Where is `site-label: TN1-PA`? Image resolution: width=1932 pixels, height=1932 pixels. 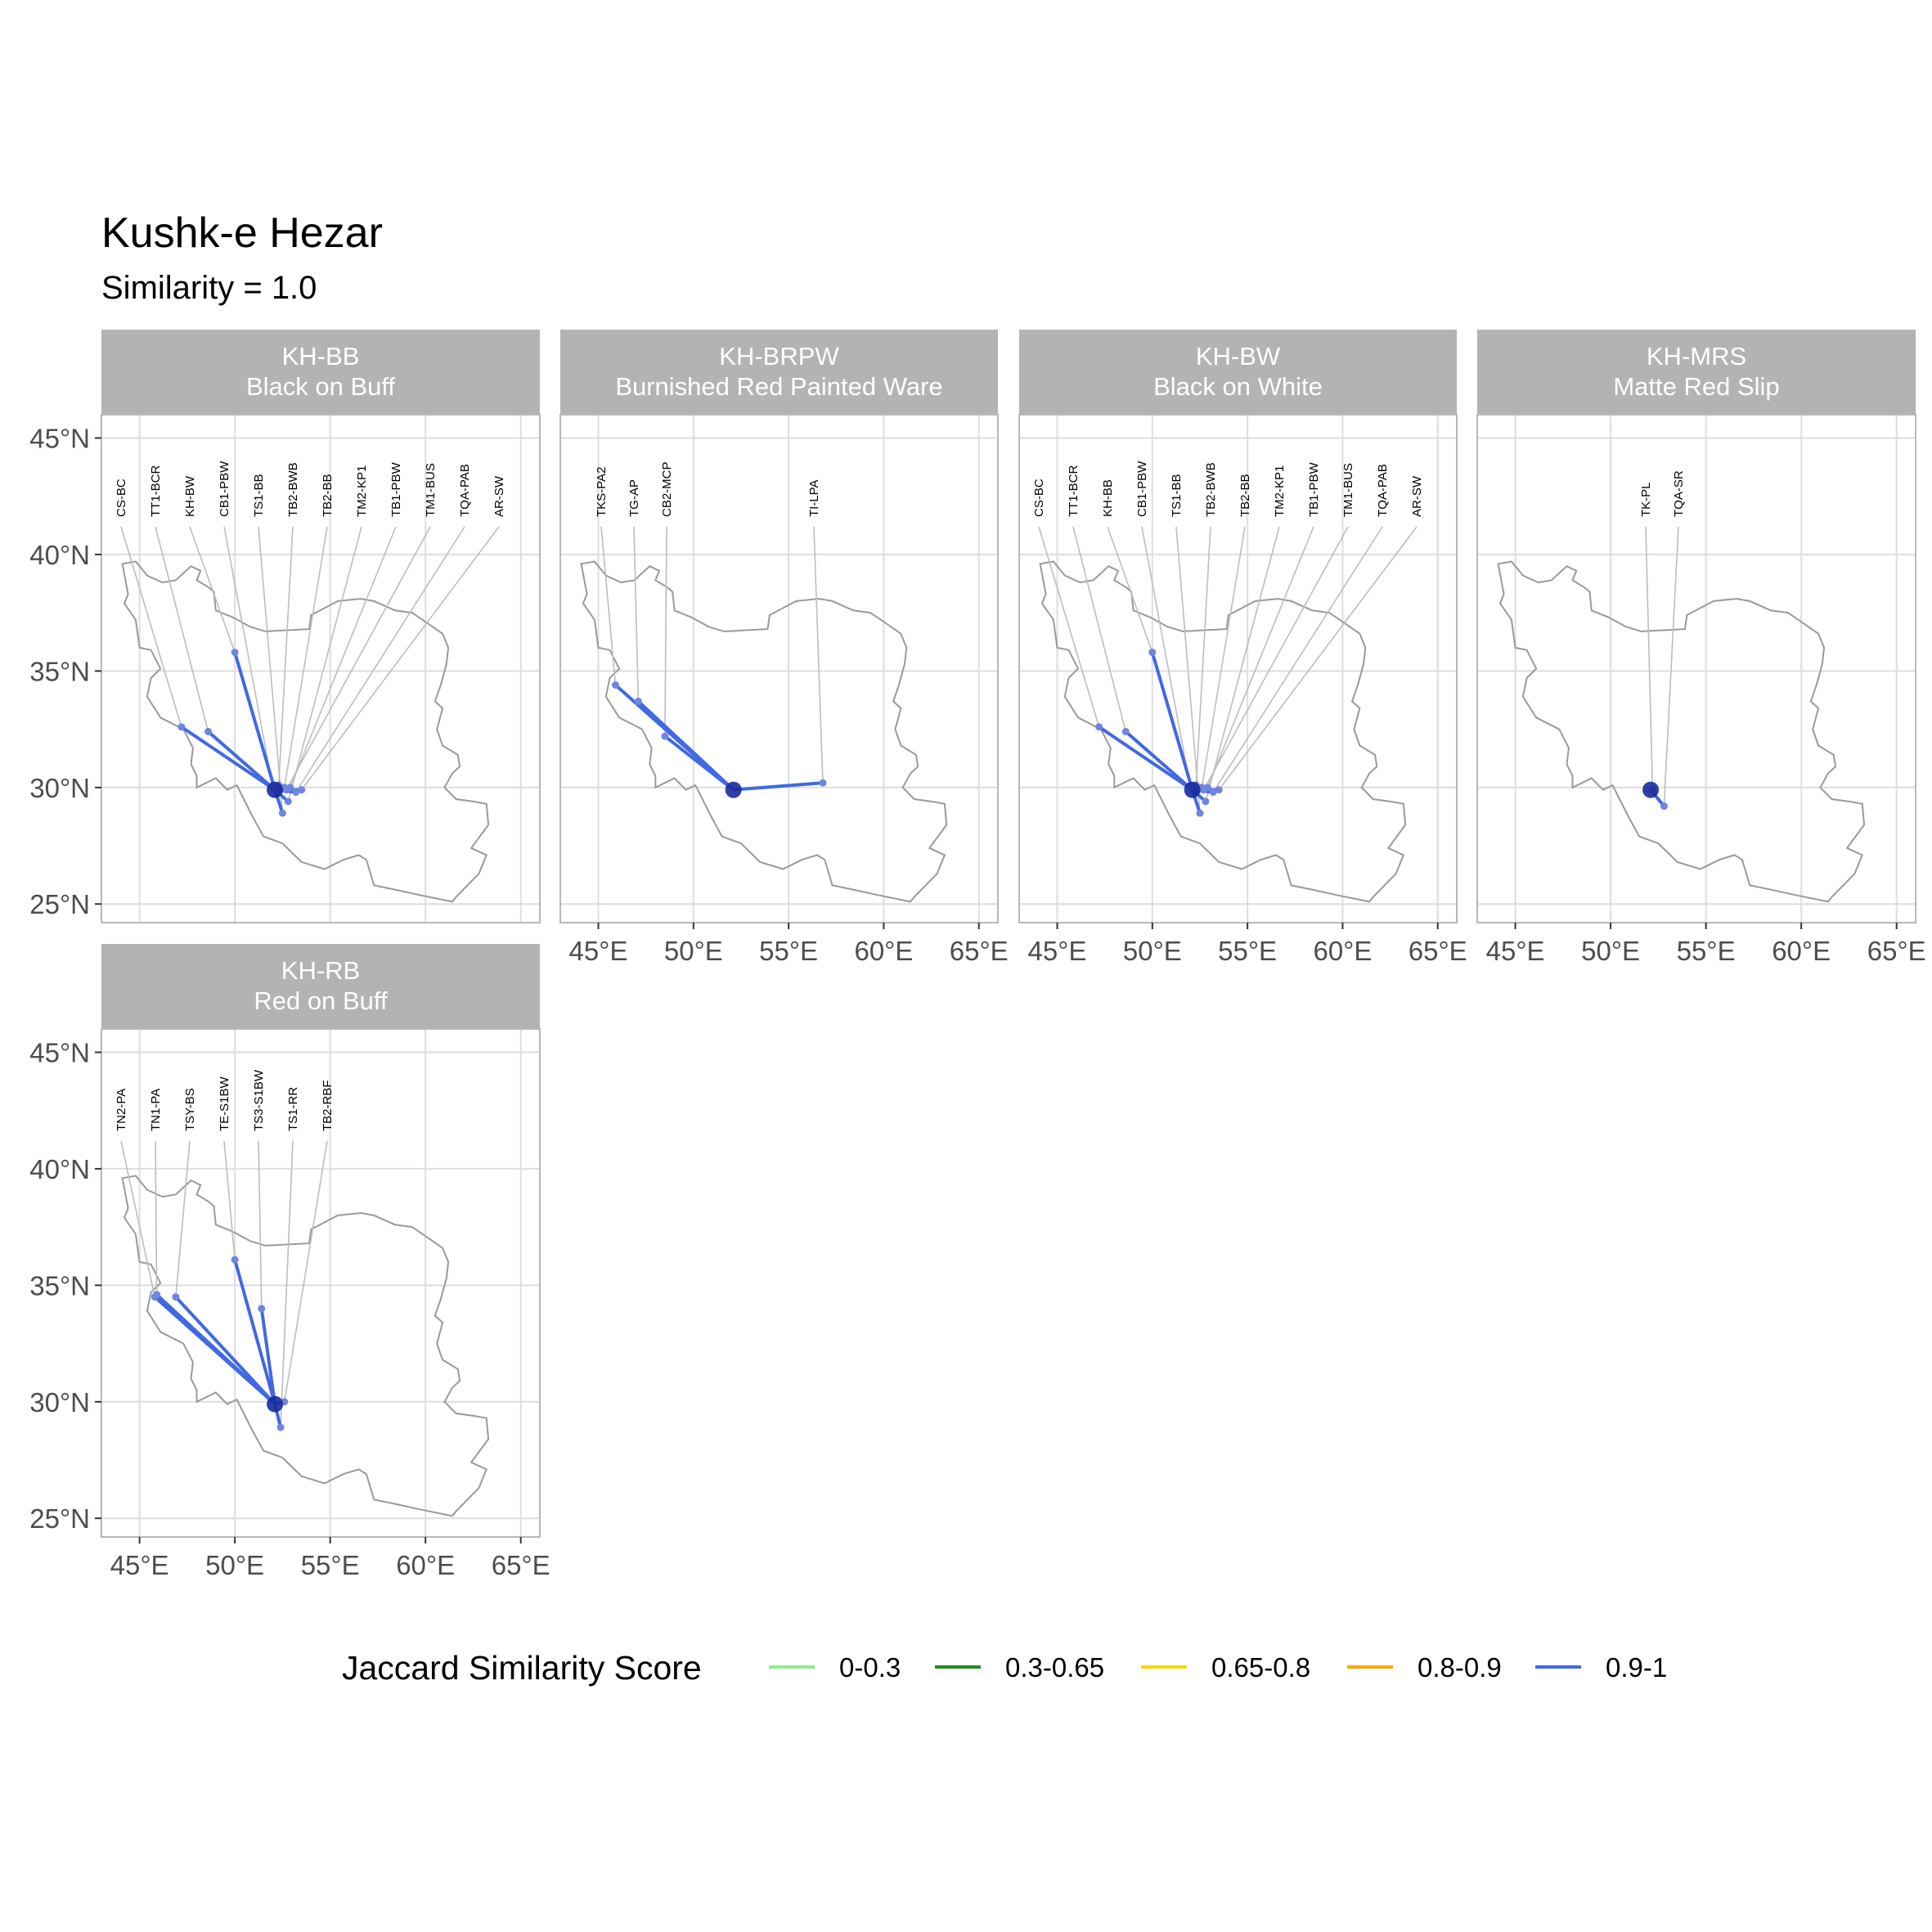
site-label: TN1-PA is located at coordinates (156, 1110).